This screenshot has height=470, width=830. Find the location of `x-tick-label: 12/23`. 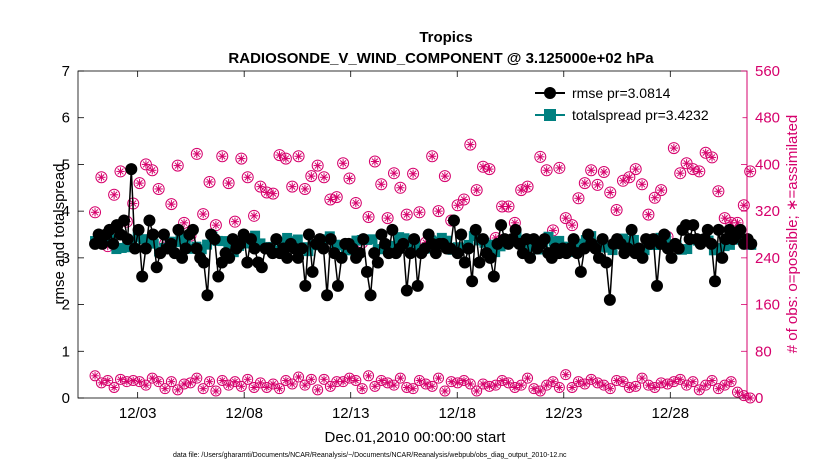

x-tick-label: 12/23 is located at coordinates (564, 413).